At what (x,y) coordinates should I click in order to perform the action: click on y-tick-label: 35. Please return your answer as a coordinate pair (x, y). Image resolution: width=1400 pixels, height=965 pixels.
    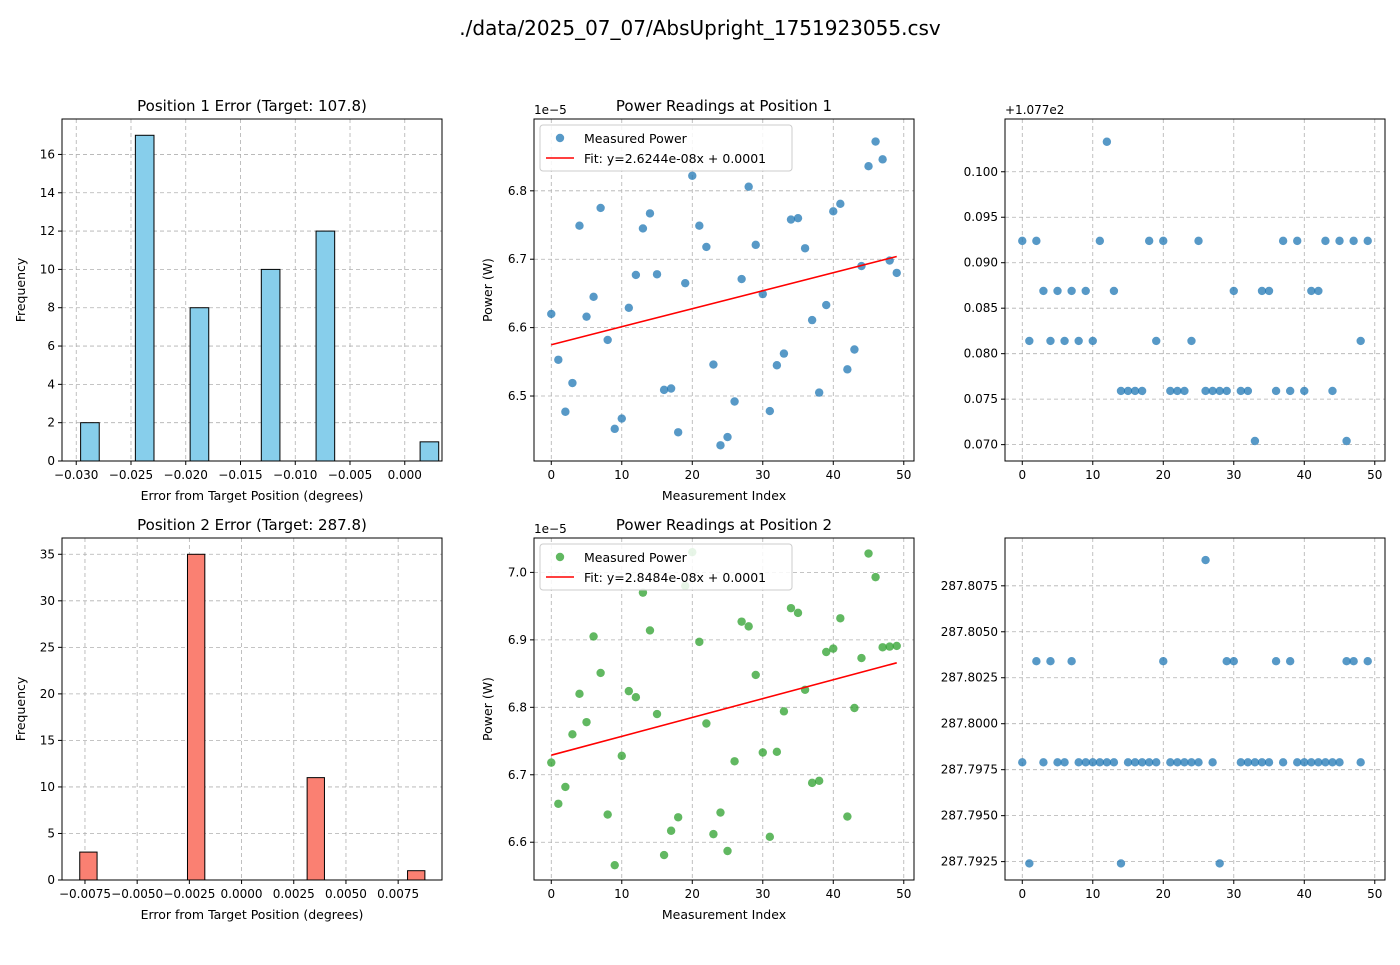
    Looking at the image, I should click on (47, 554).